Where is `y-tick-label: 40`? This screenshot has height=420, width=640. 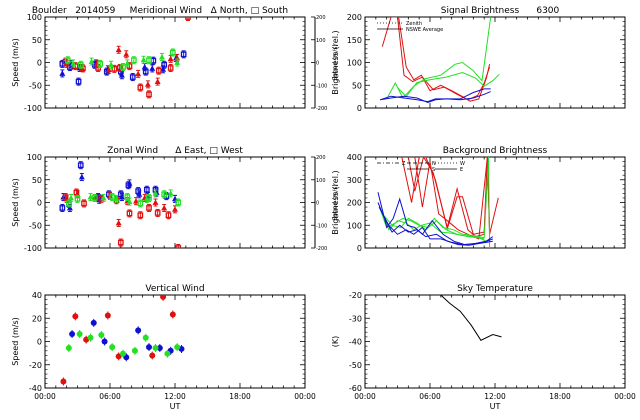 y-tick-label: 40 is located at coordinates (37, 295).